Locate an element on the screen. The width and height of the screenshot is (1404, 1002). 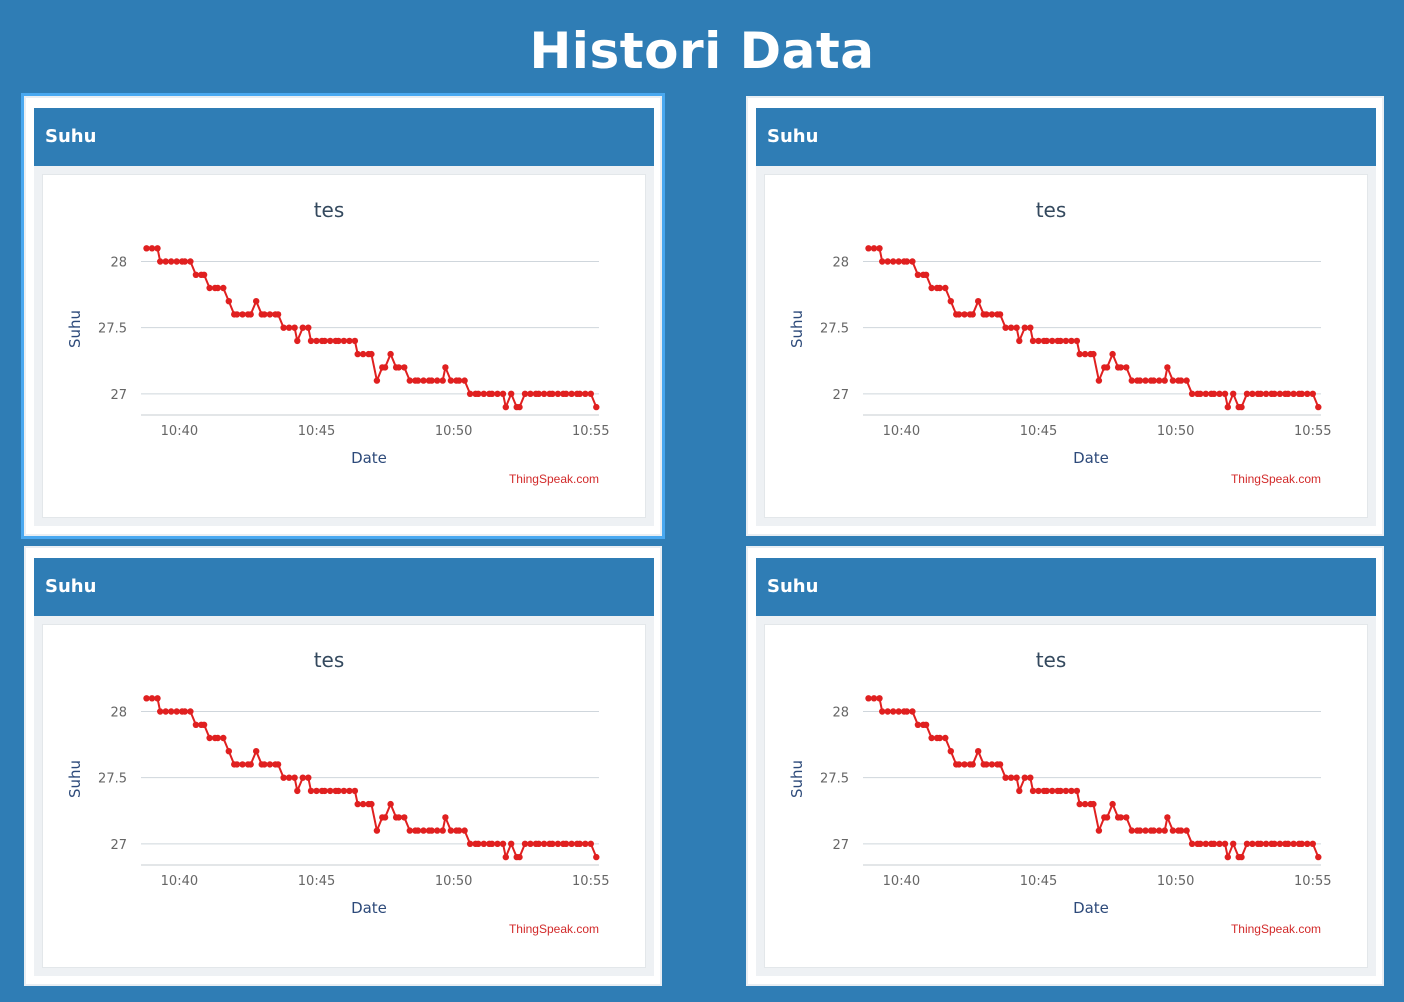
y-tick-label: 28 is located at coordinates (118, 263).